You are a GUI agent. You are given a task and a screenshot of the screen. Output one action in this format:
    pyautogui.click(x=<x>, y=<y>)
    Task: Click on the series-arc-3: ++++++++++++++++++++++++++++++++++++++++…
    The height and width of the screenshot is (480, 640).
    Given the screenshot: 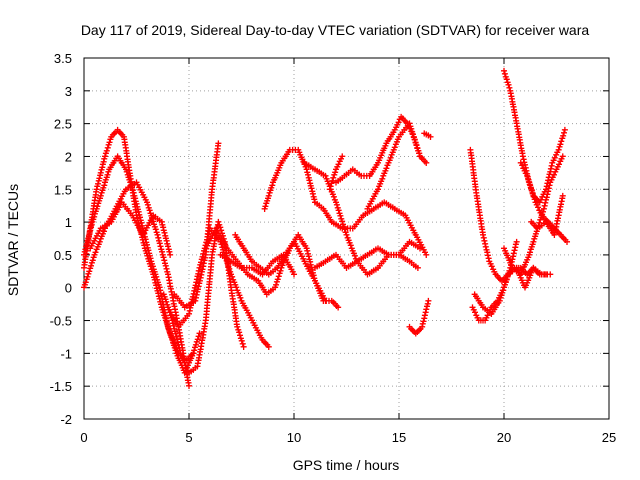 What is the action you would take?
    pyautogui.click(x=136, y=285)
    